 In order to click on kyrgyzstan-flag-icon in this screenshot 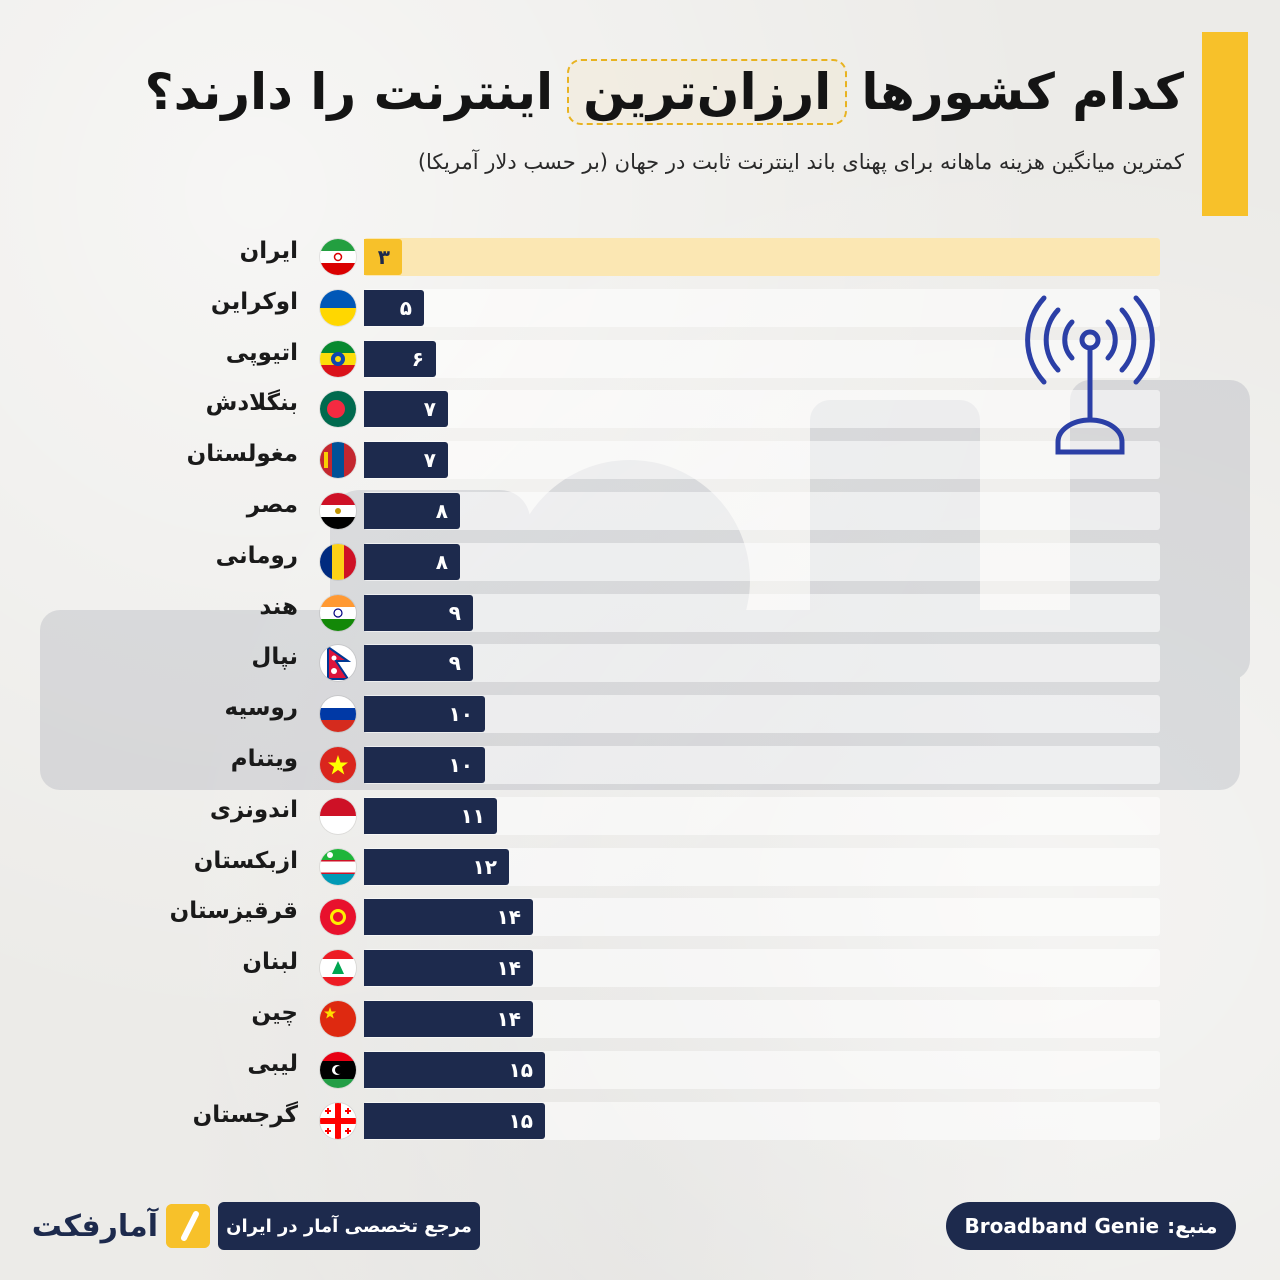, I will do `click(338, 917)`.